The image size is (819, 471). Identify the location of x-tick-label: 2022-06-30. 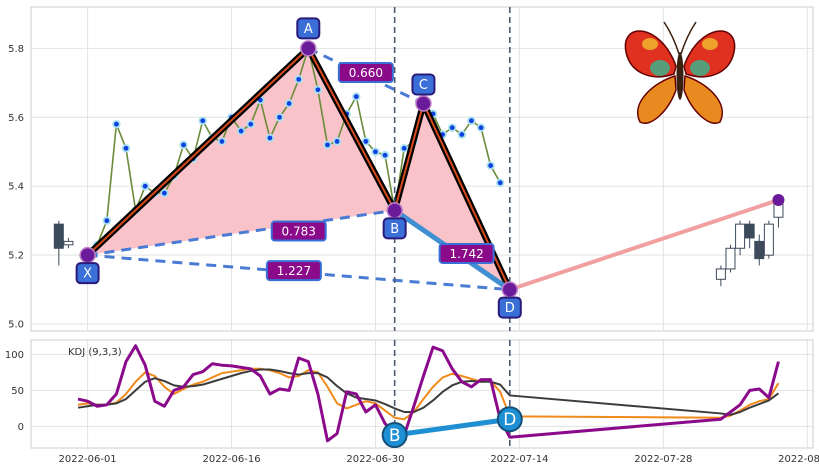
(375, 459).